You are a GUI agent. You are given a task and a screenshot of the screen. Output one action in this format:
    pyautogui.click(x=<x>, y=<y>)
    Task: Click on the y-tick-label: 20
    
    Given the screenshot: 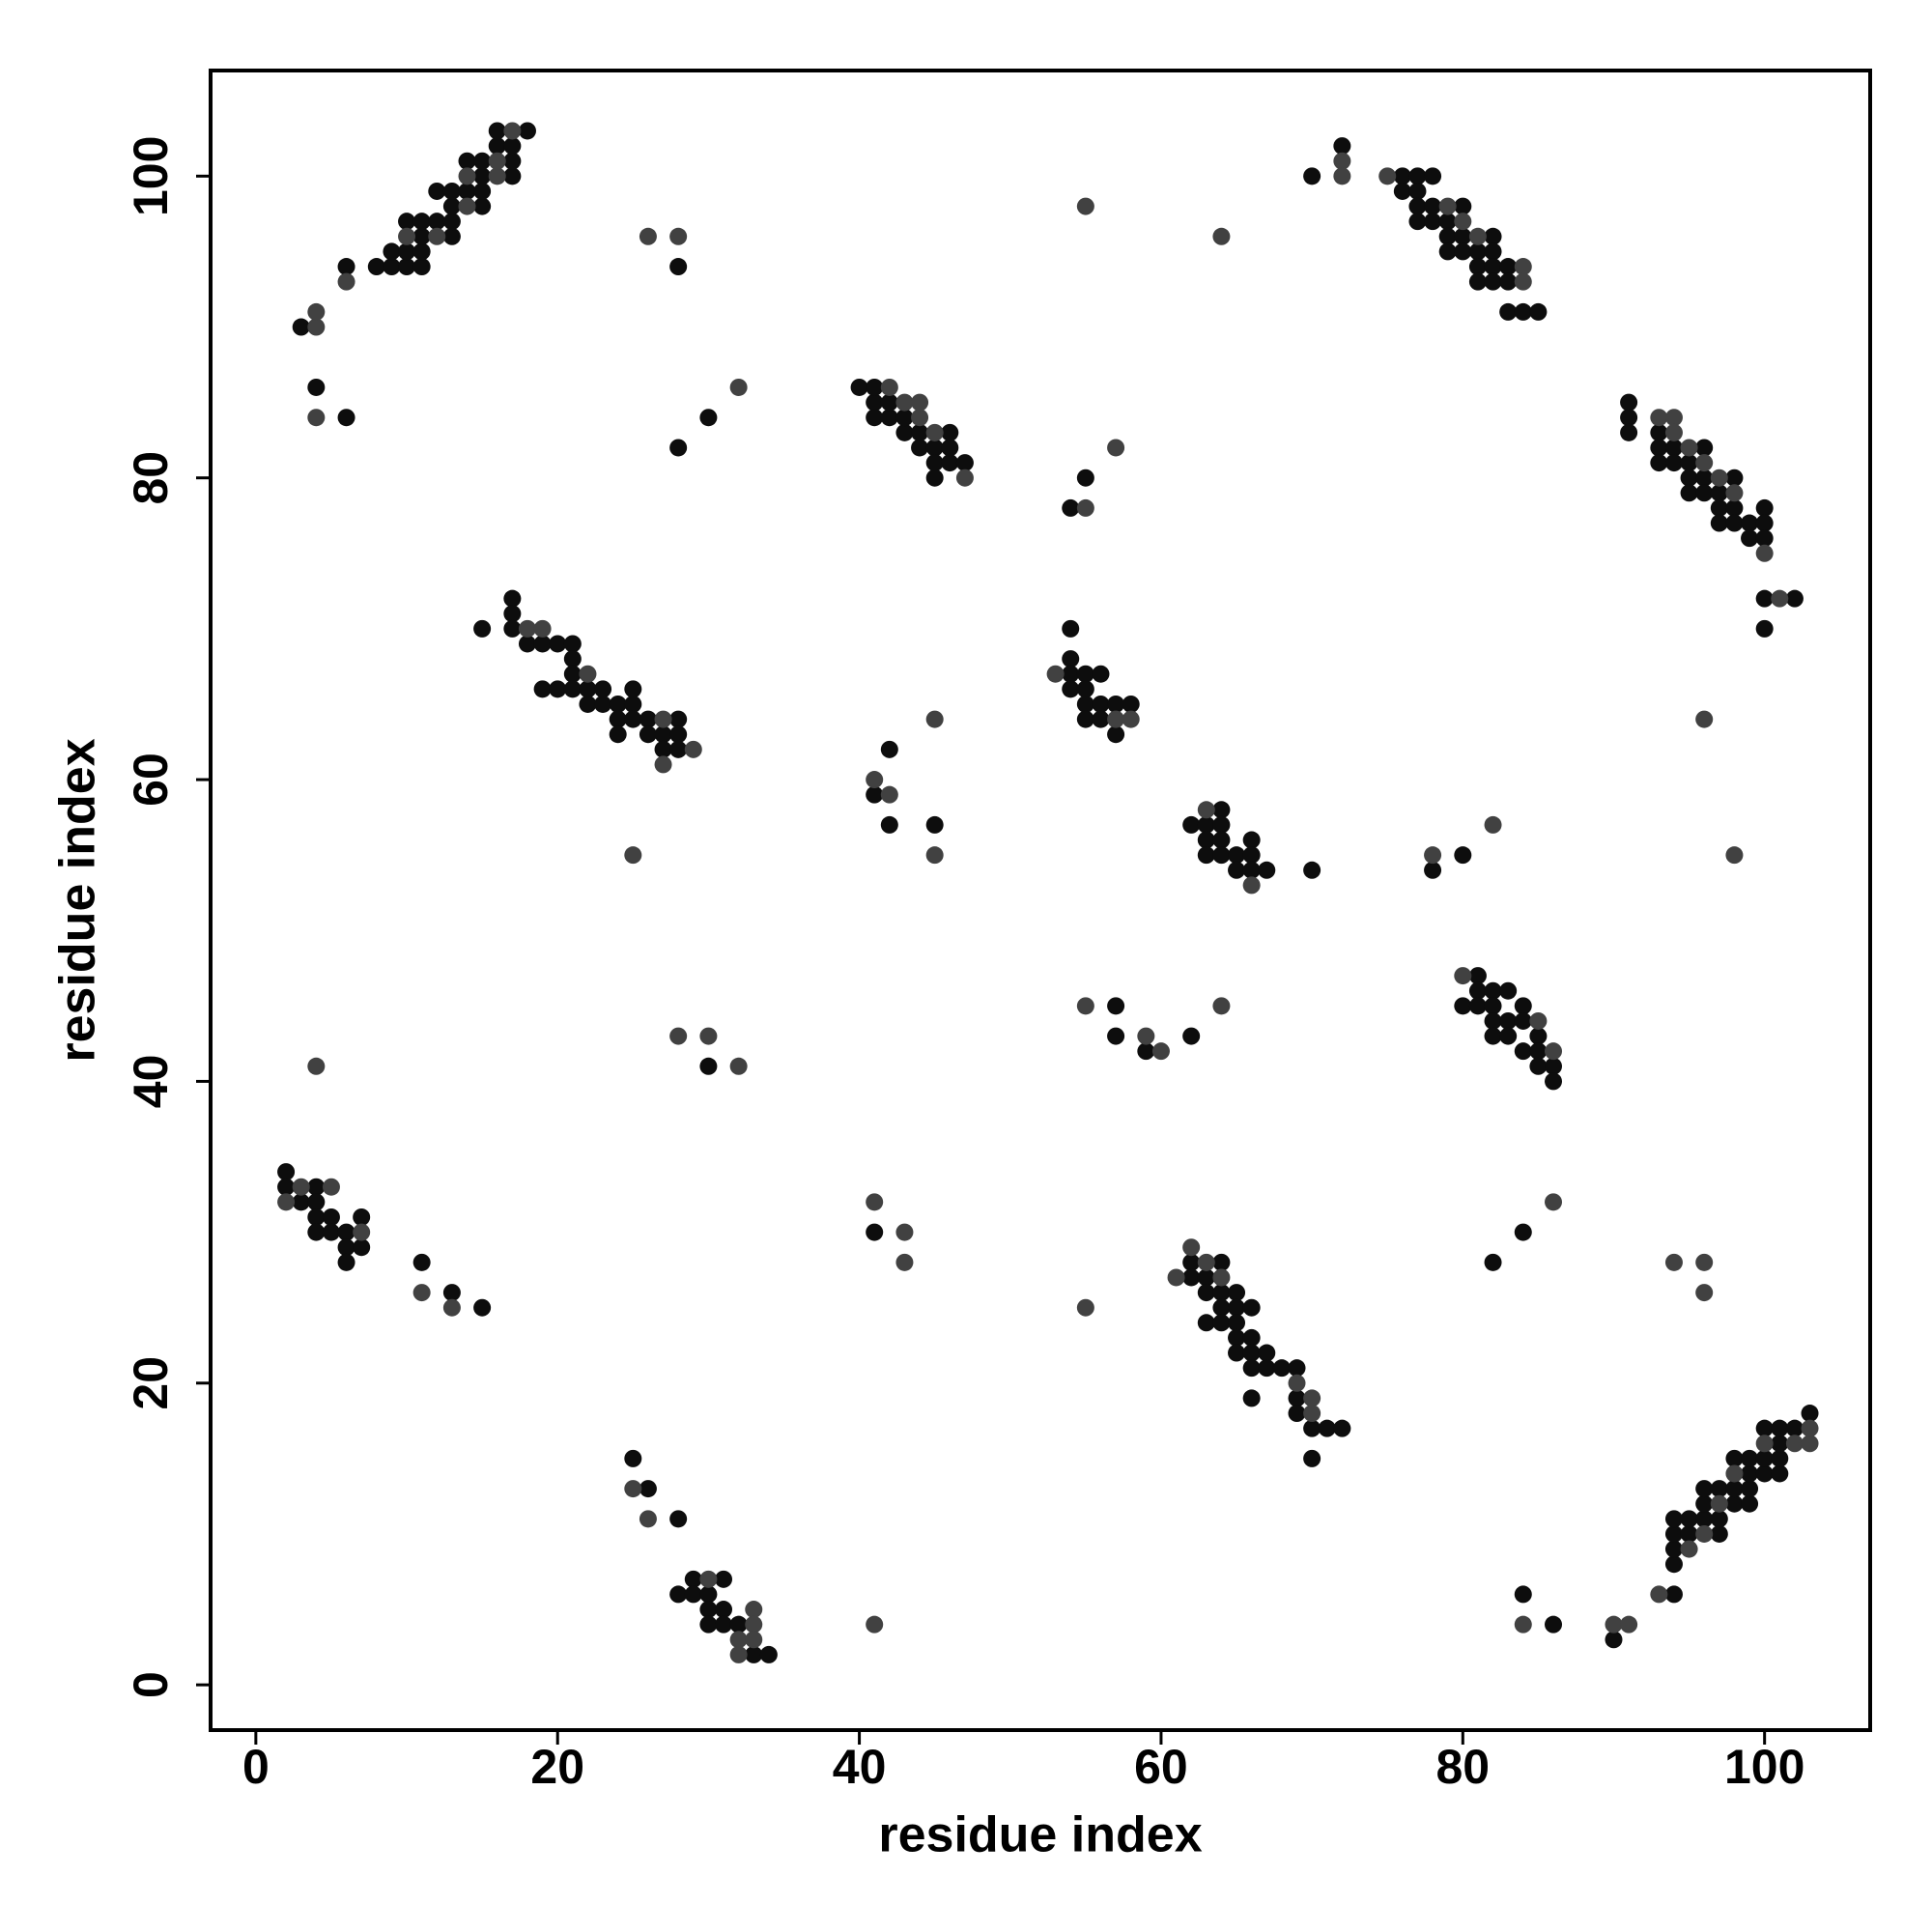 What is the action you would take?
    pyautogui.click(x=151, y=1383)
    